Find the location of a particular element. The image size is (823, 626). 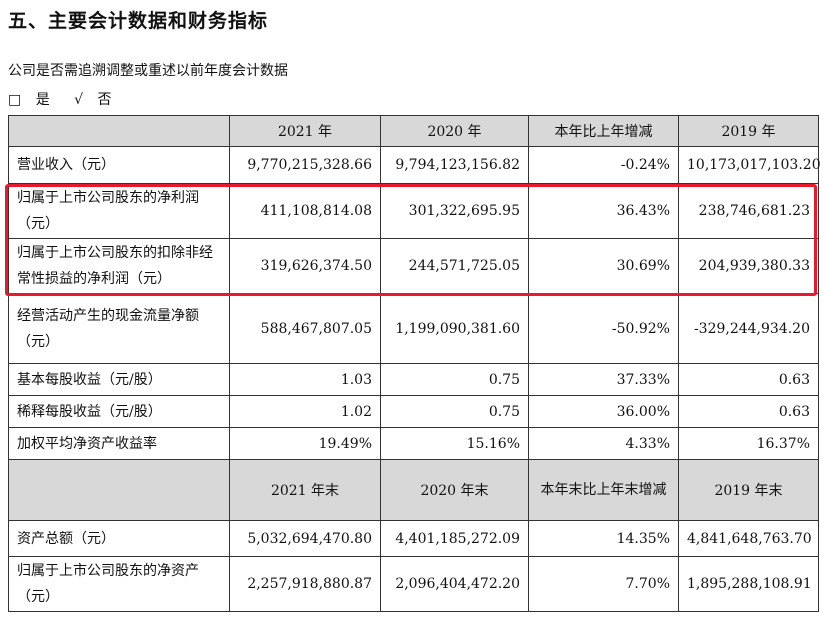

check-mark-icon: √ is located at coordinates (79, 100).